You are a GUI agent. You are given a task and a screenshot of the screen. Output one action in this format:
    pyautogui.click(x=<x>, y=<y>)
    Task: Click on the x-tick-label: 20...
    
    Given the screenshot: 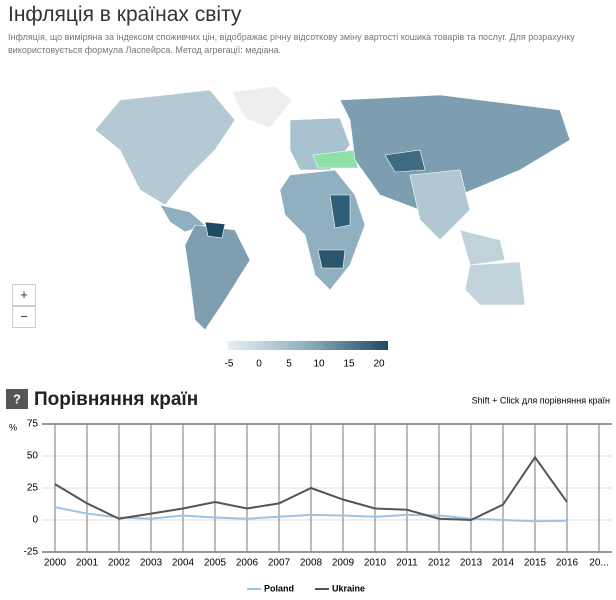 What is the action you would take?
    pyautogui.click(x=598, y=563)
    